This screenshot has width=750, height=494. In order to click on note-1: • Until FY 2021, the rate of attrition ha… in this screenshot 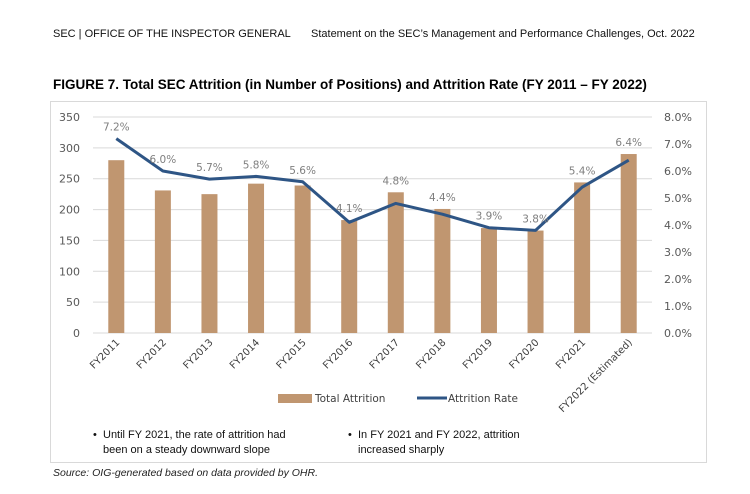, I will do `click(189, 442)`.